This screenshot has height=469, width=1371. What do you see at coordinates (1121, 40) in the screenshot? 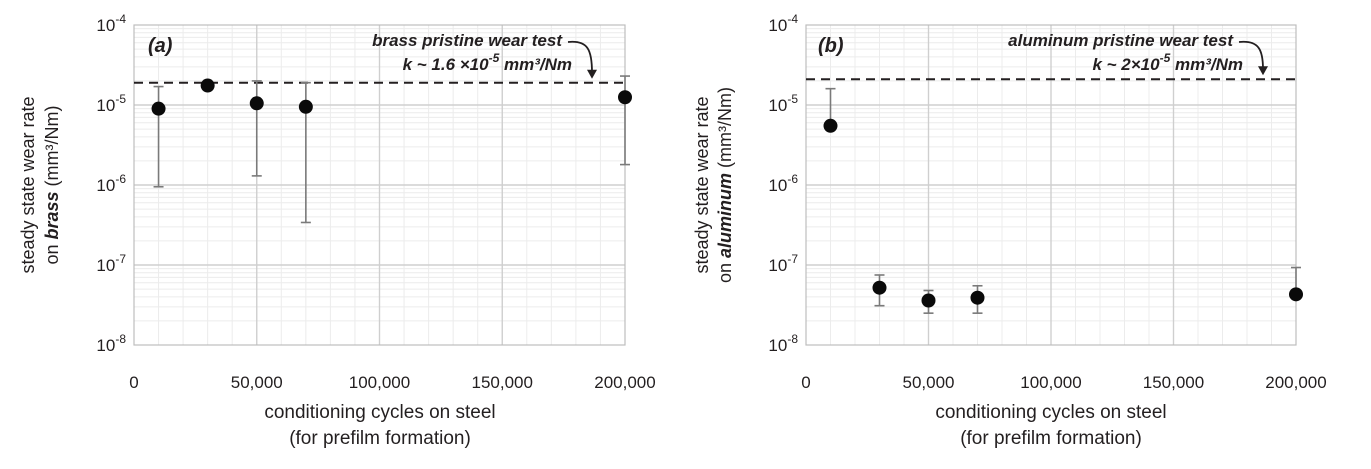
I see `reference-title: aluminum pristine wear test` at bounding box center [1121, 40].